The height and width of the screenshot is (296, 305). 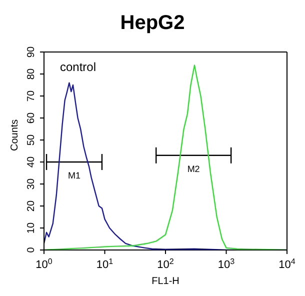 I want to click on y-tick-label: 70, so click(x=31, y=96).